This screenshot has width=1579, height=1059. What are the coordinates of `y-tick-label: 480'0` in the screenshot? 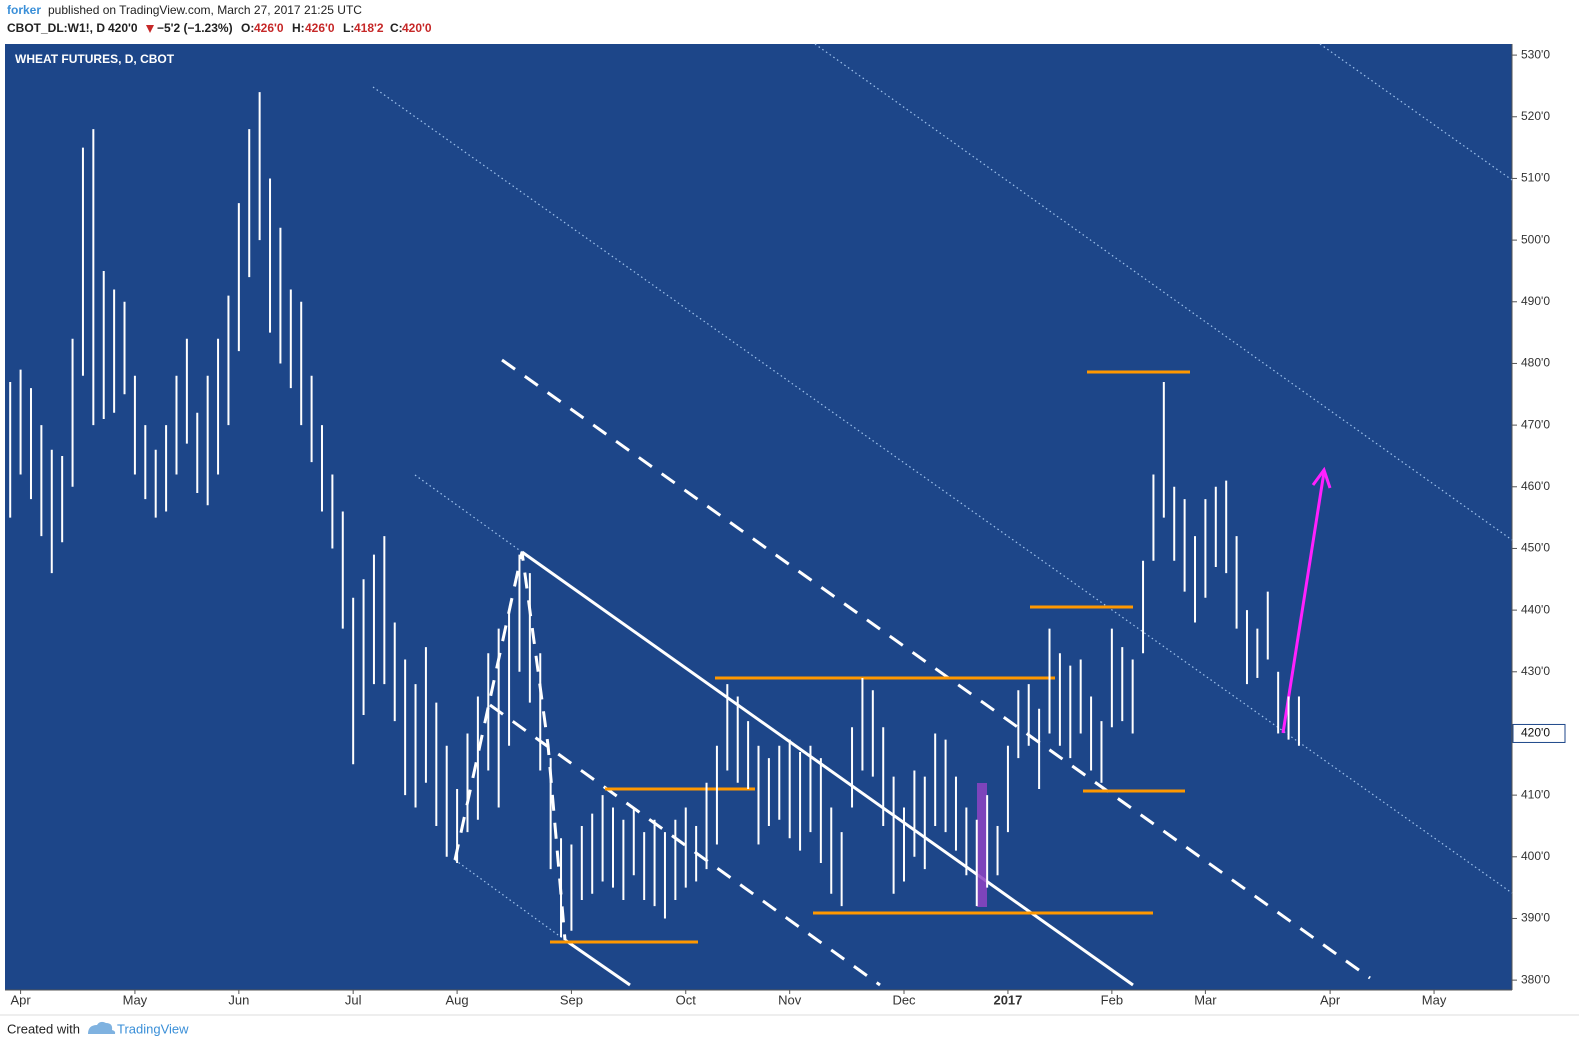 It's located at (1535, 363).